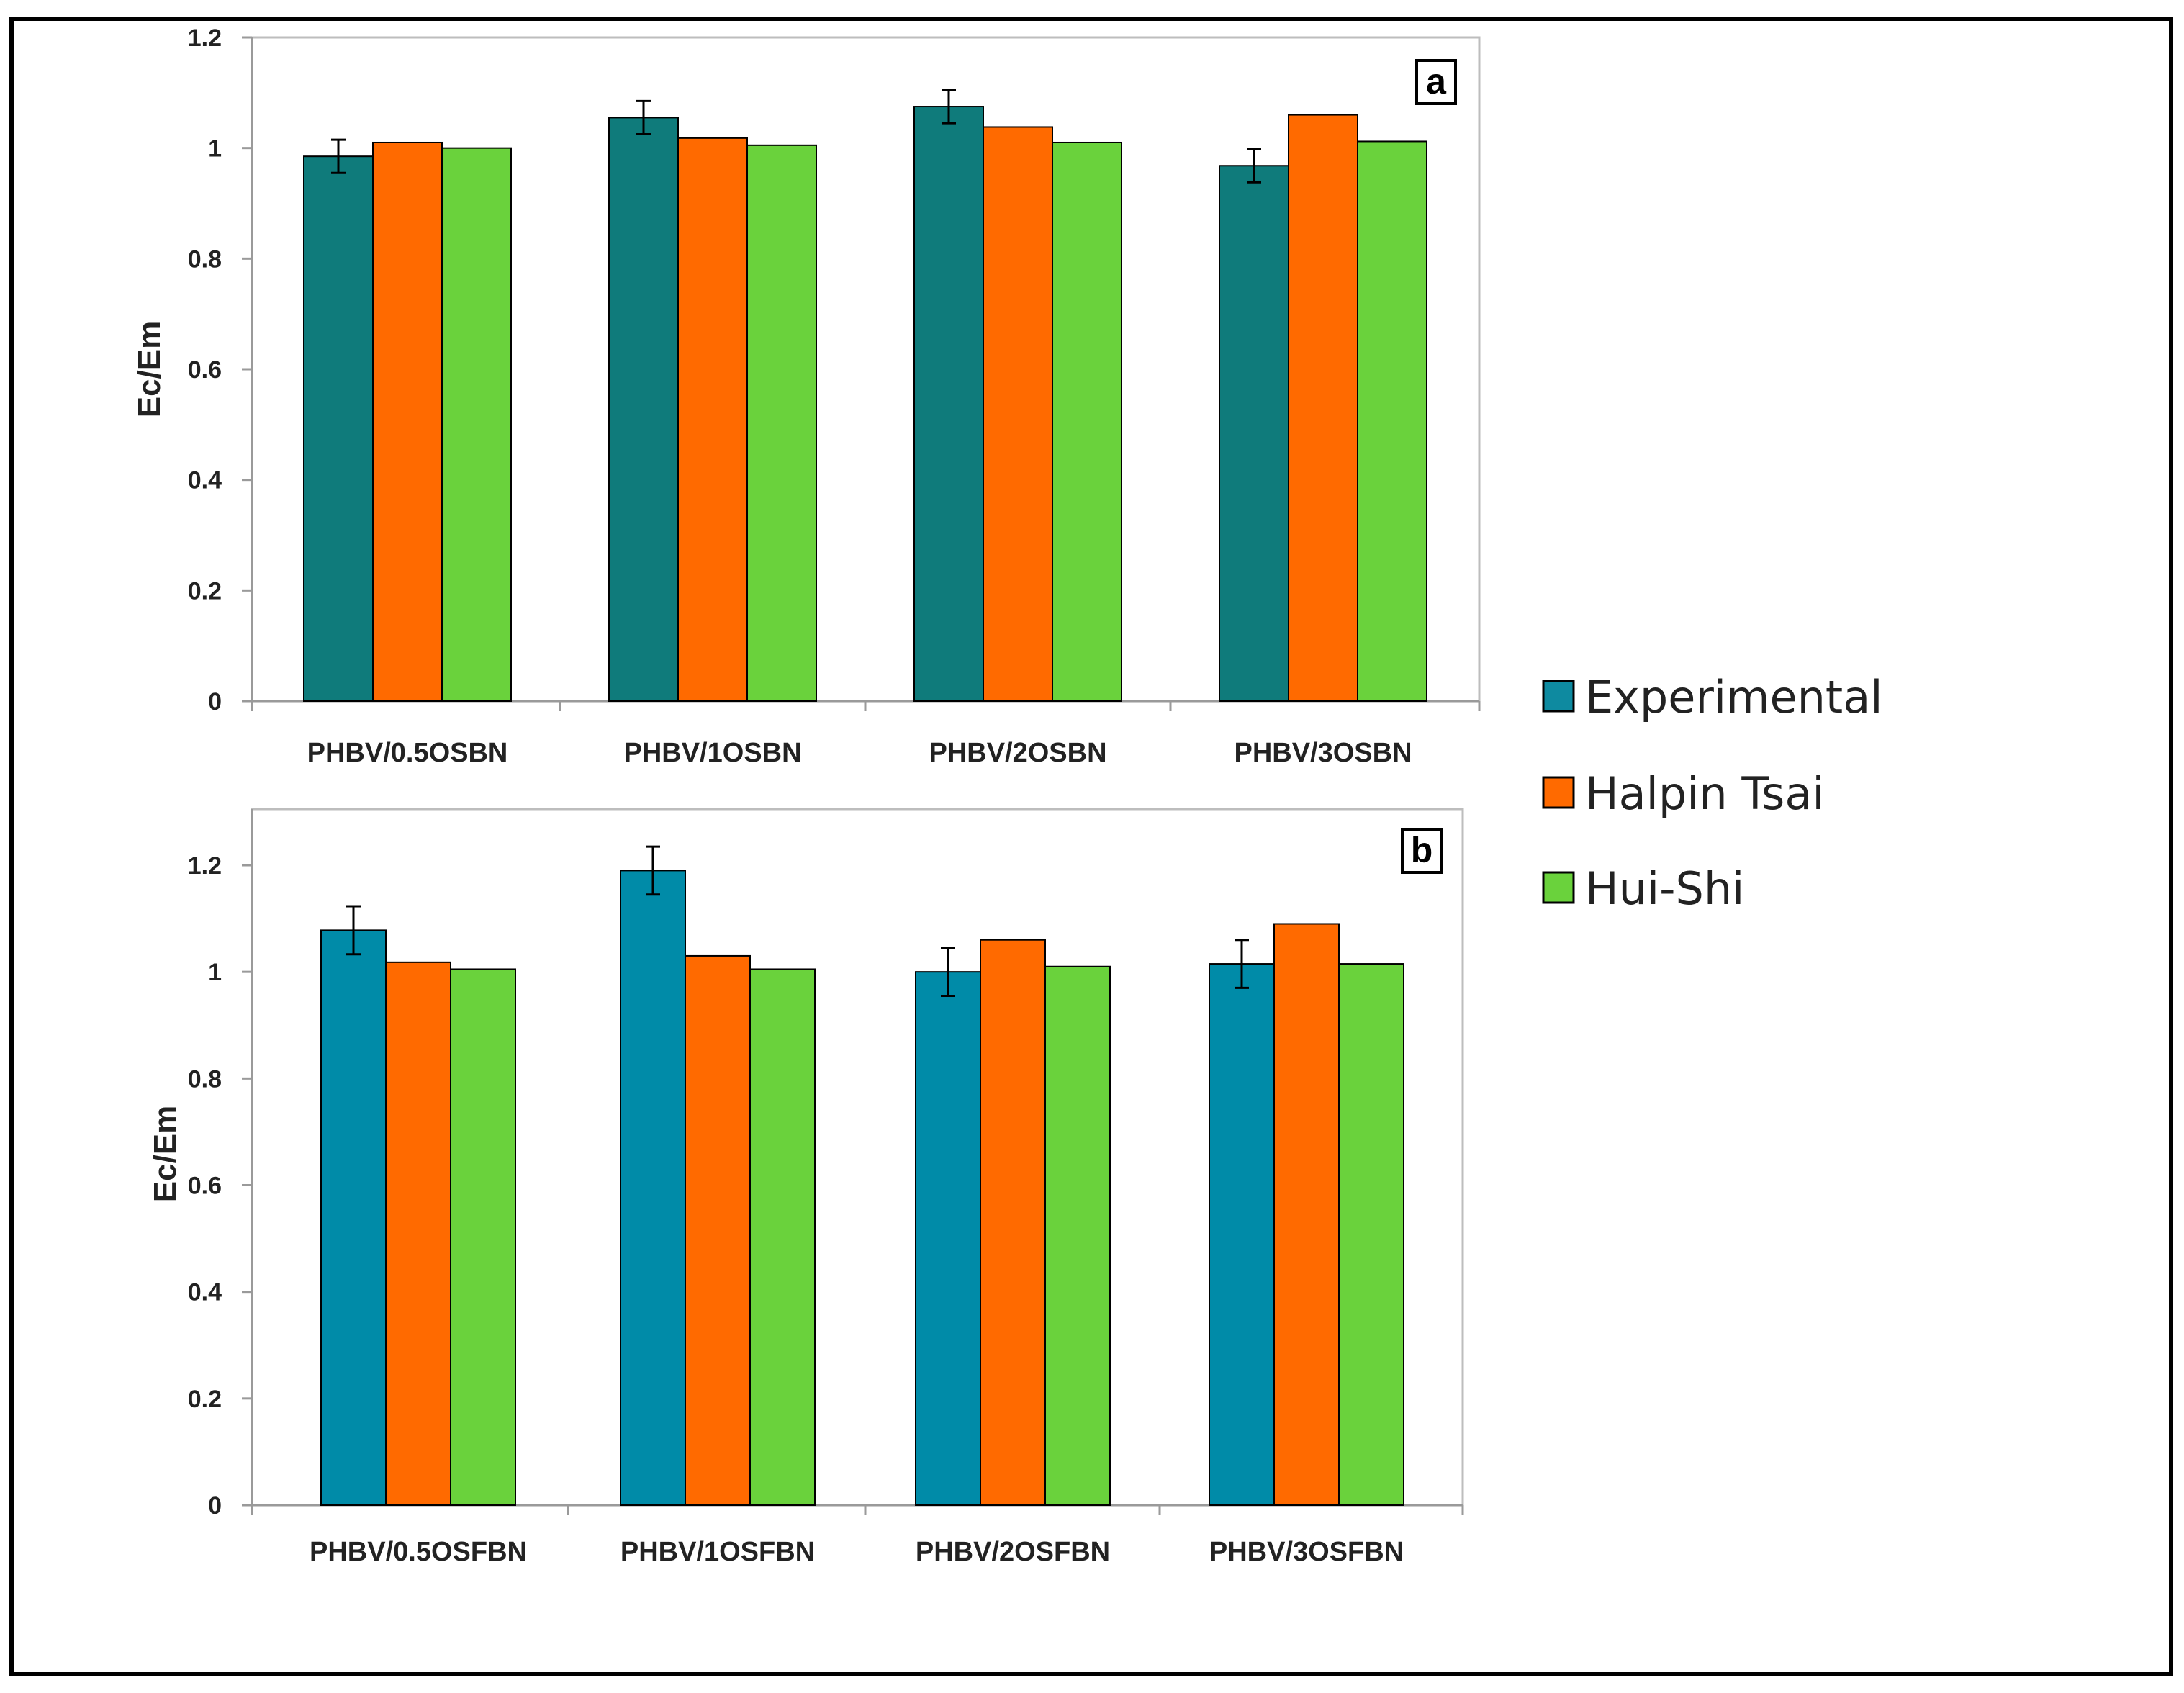 This screenshot has width=2184, height=1693. I want to click on legend-label-experimental: Experimental, so click(1733, 697).